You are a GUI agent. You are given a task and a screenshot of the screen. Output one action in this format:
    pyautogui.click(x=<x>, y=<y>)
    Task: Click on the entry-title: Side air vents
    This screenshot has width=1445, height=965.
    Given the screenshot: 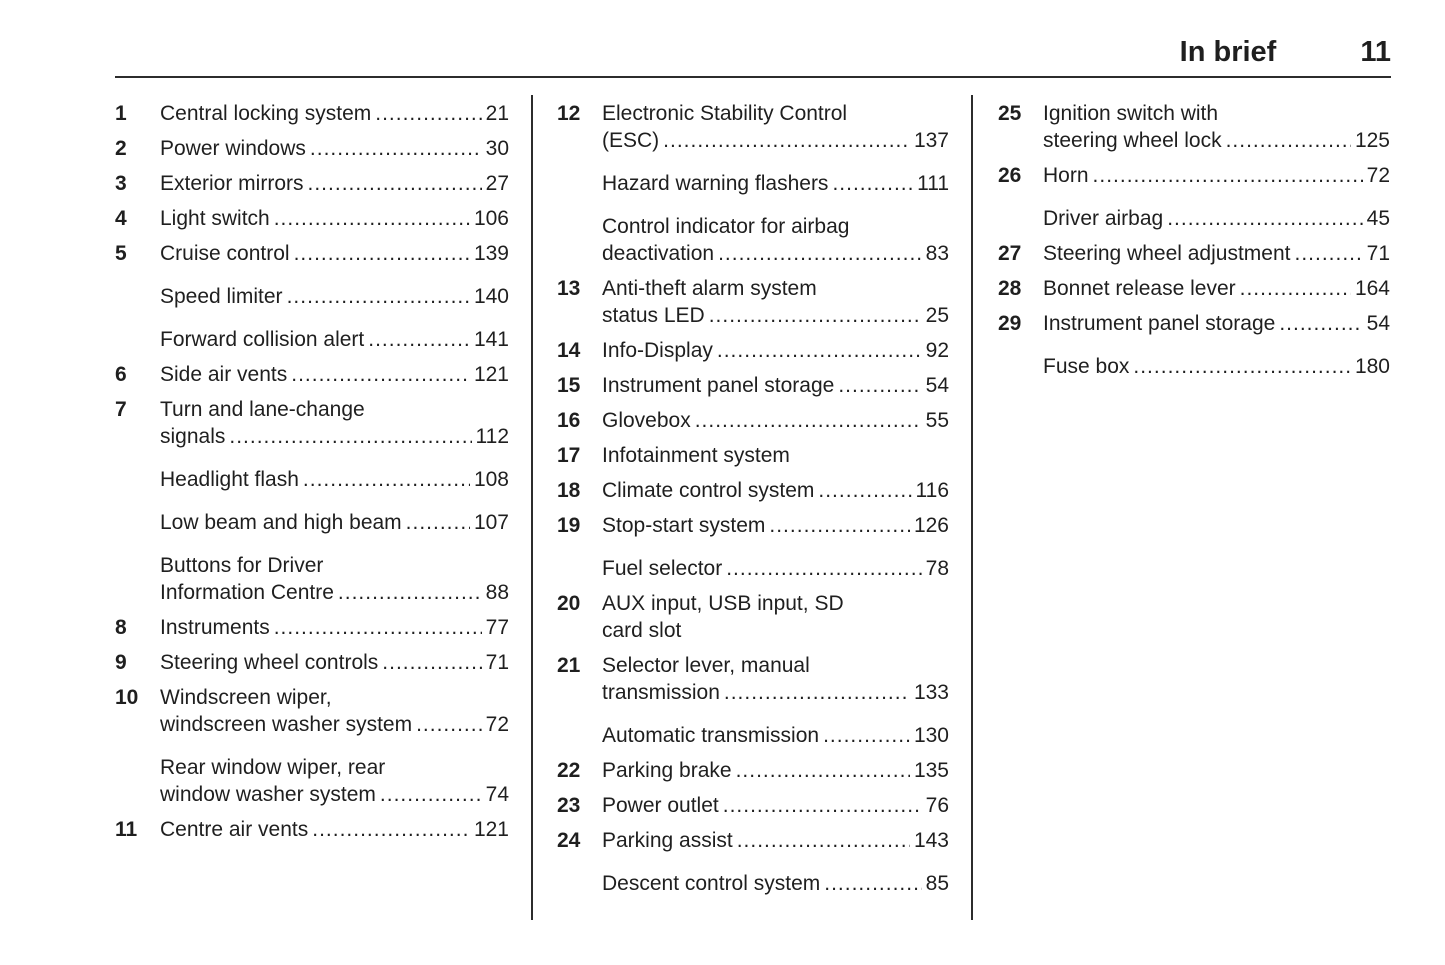 What is the action you would take?
    pyautogui.click(x=224, y=374)
    